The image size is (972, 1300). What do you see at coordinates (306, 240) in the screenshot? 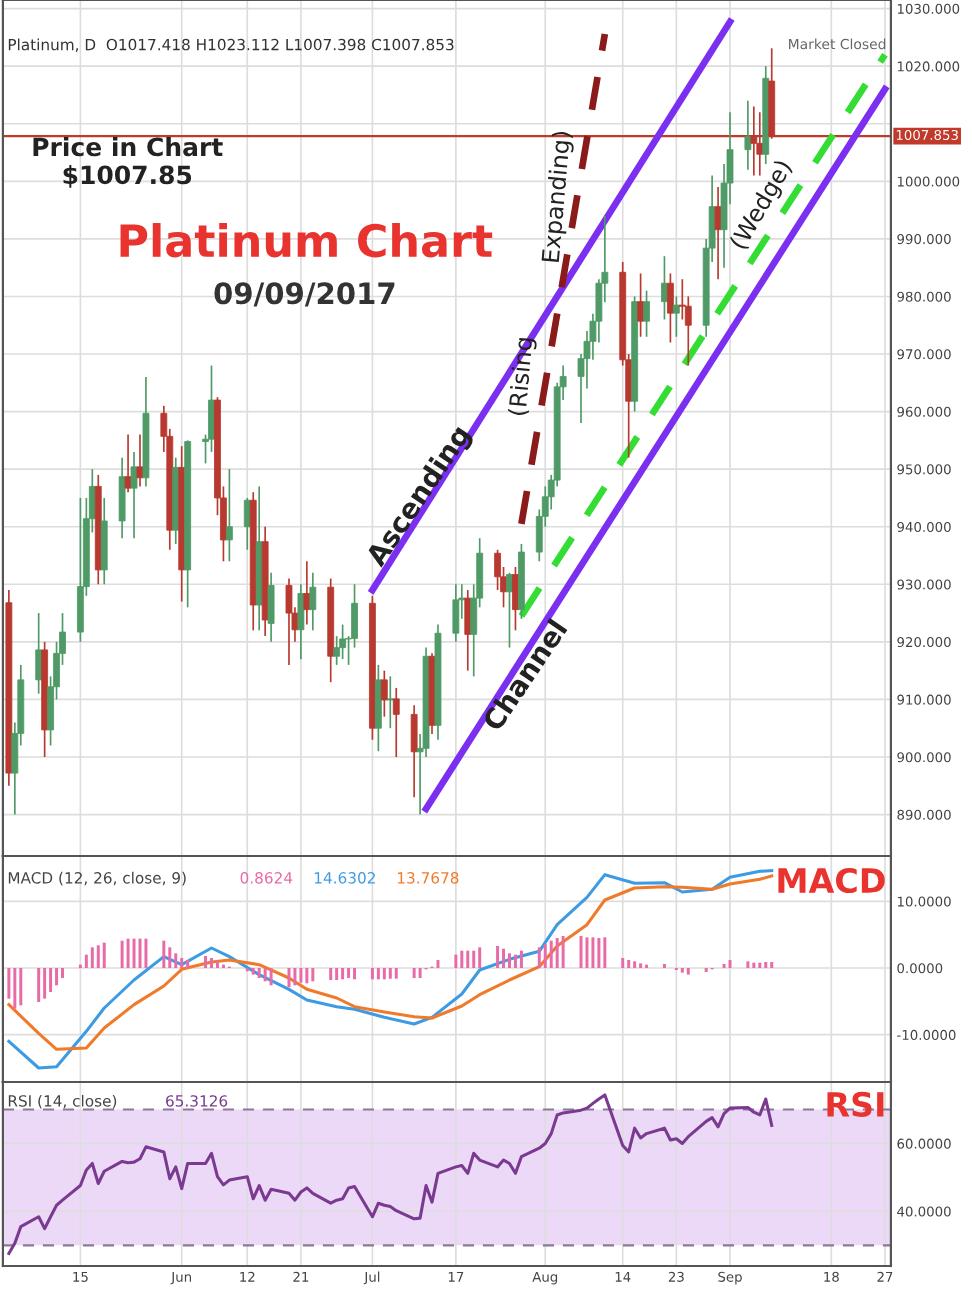
I see `text: Platinum Chart` at bounding box center [306, 240].